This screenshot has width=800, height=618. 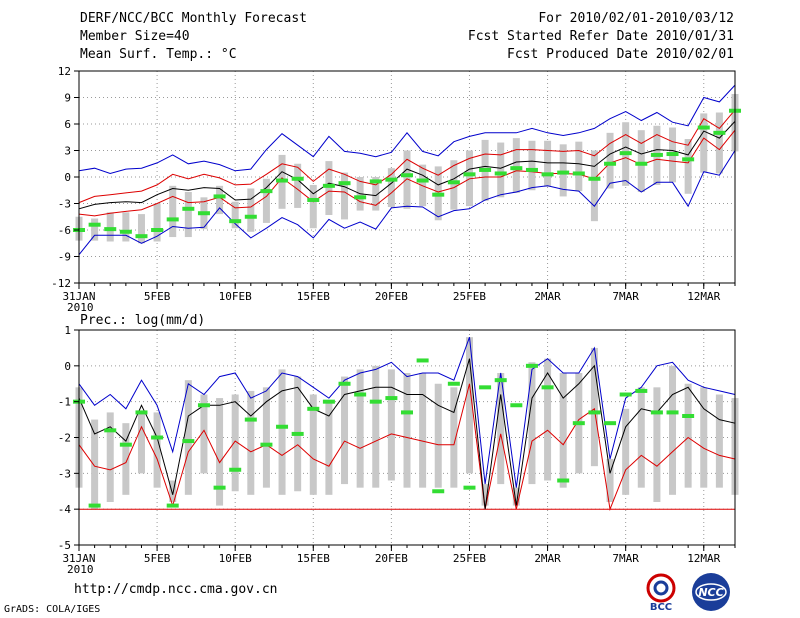 I want to click on ncc-logo-text: NCC, so click(x=710, y=592).